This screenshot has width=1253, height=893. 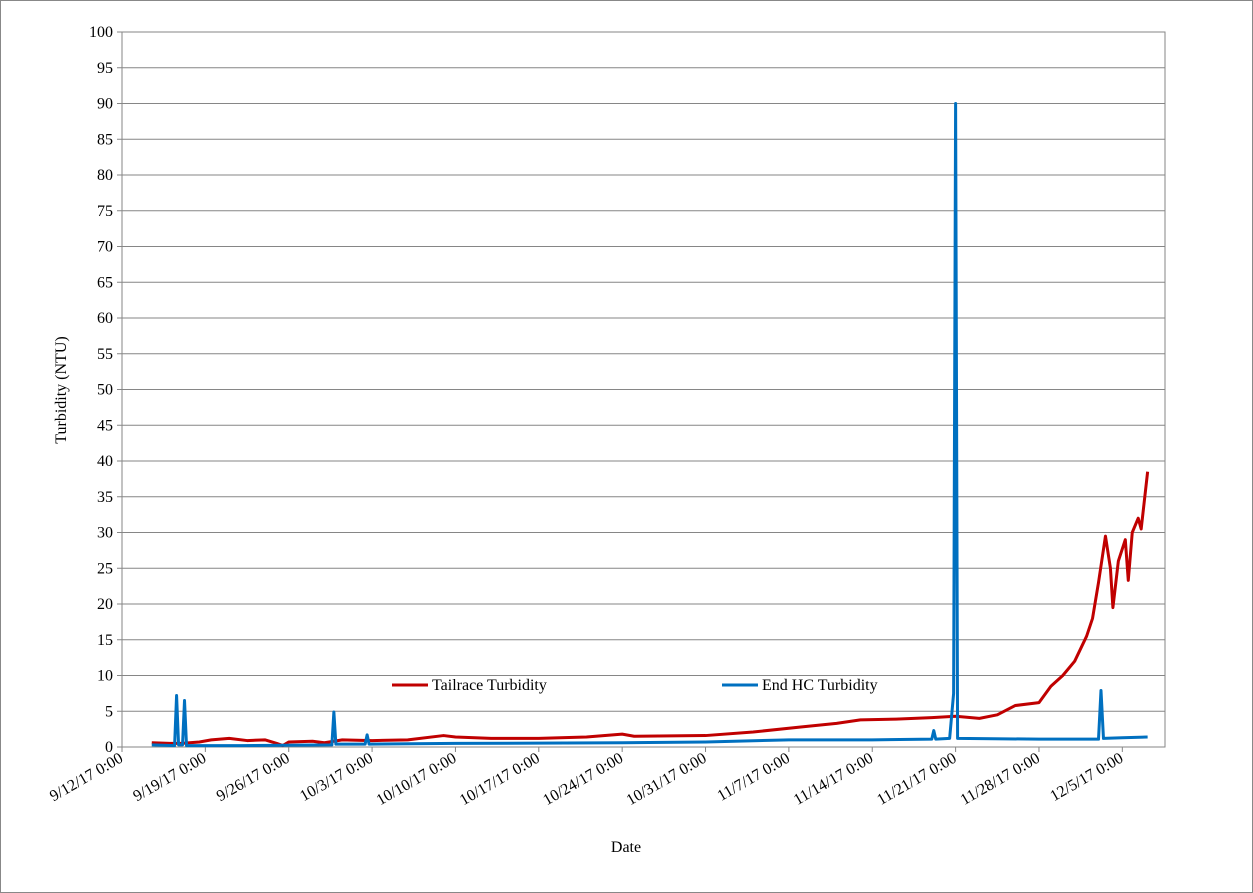 I want to click on y-tick-label: 75, so click(x=105, y=211).